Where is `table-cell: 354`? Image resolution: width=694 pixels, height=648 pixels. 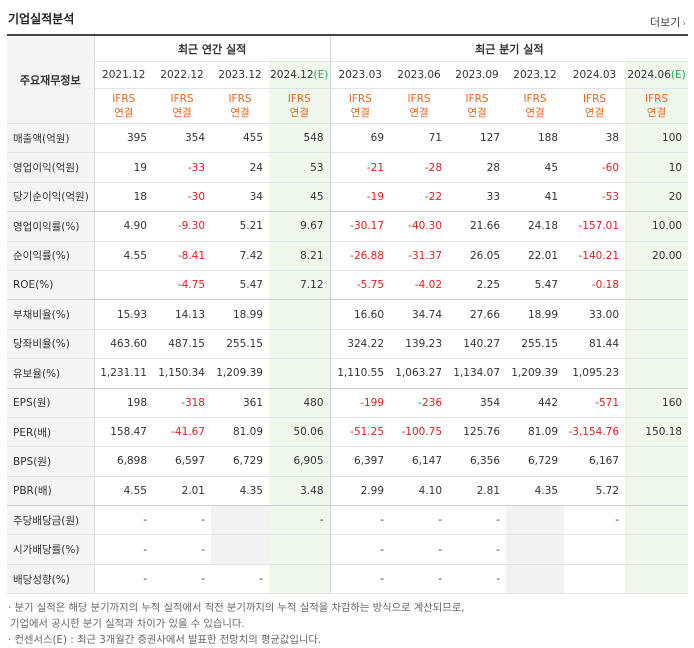
table-cell: 354 is located at coordinates (477, 403).